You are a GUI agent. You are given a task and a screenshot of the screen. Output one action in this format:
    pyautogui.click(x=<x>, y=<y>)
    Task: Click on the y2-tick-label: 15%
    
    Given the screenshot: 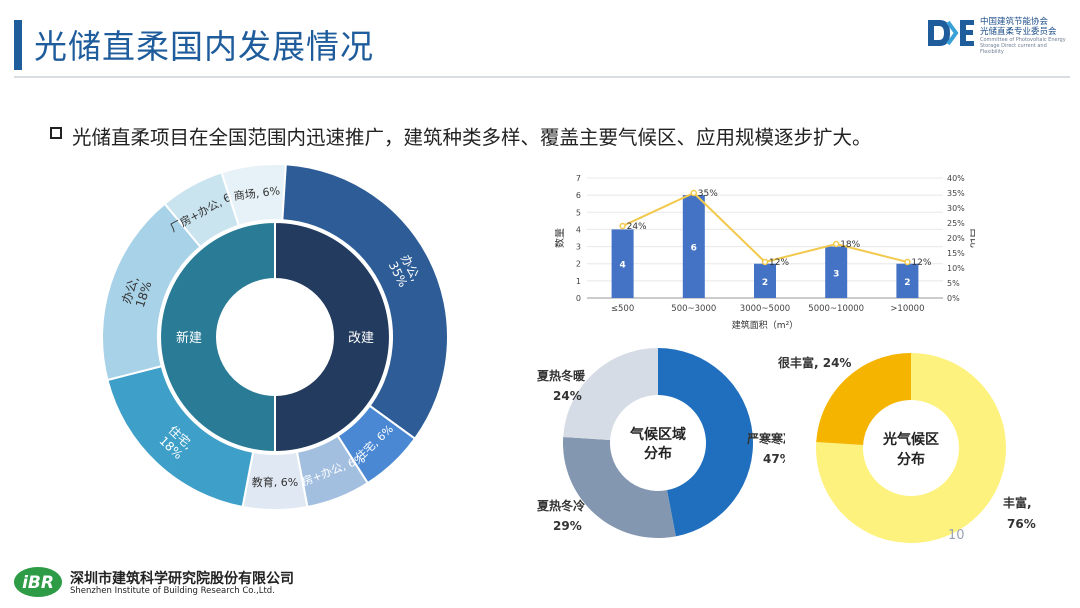 What is the action you would take?
    pyautogui.click(x=956, y=253)
    